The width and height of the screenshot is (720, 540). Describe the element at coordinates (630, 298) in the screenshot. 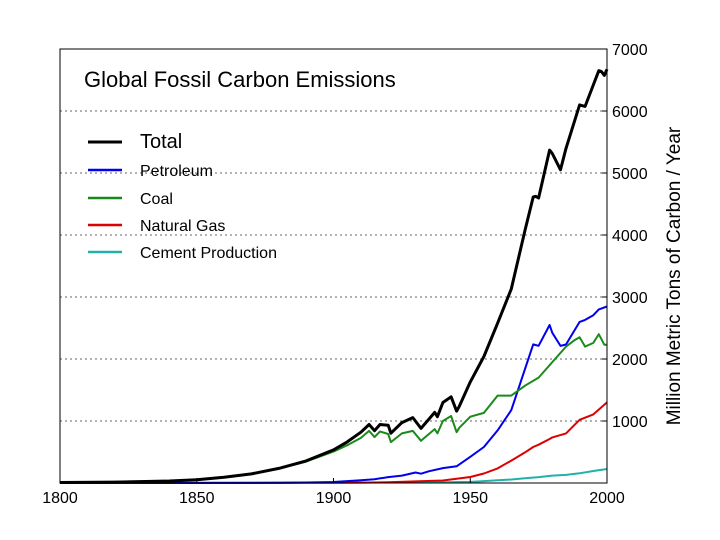

I see `y-tick-label-3000: 3000` at that location.